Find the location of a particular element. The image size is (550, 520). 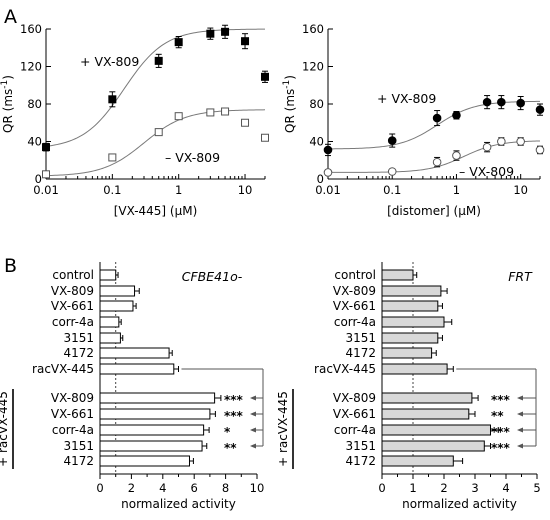

y-tick-label: 80 is located at coordinates (316, 104).